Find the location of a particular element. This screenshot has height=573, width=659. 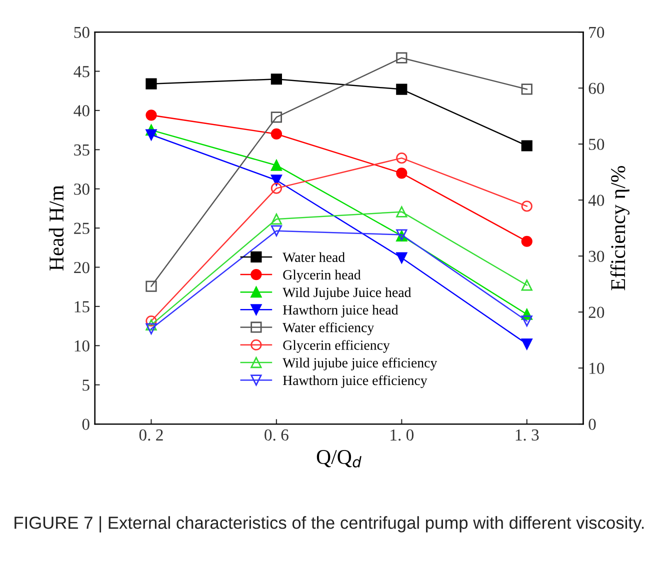

x-tick-label: 1. 3 is located at coordinates (527, 435).